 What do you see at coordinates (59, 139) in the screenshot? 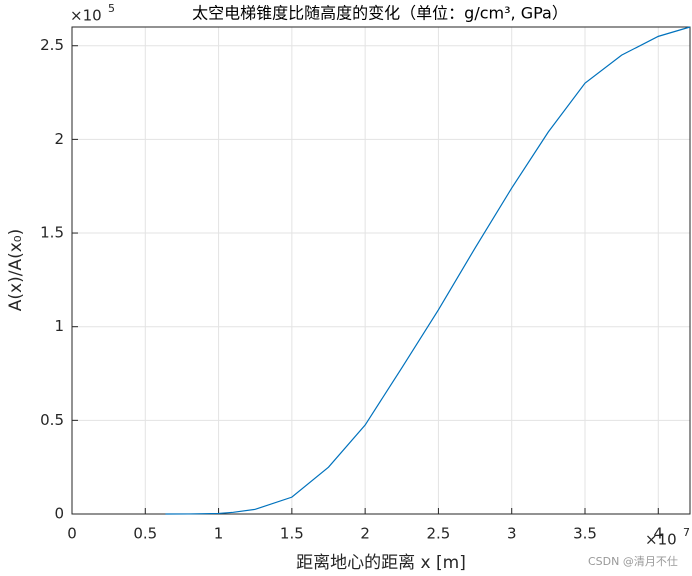
I see `y-tick-label: 2` at bounding box center [59, 139].